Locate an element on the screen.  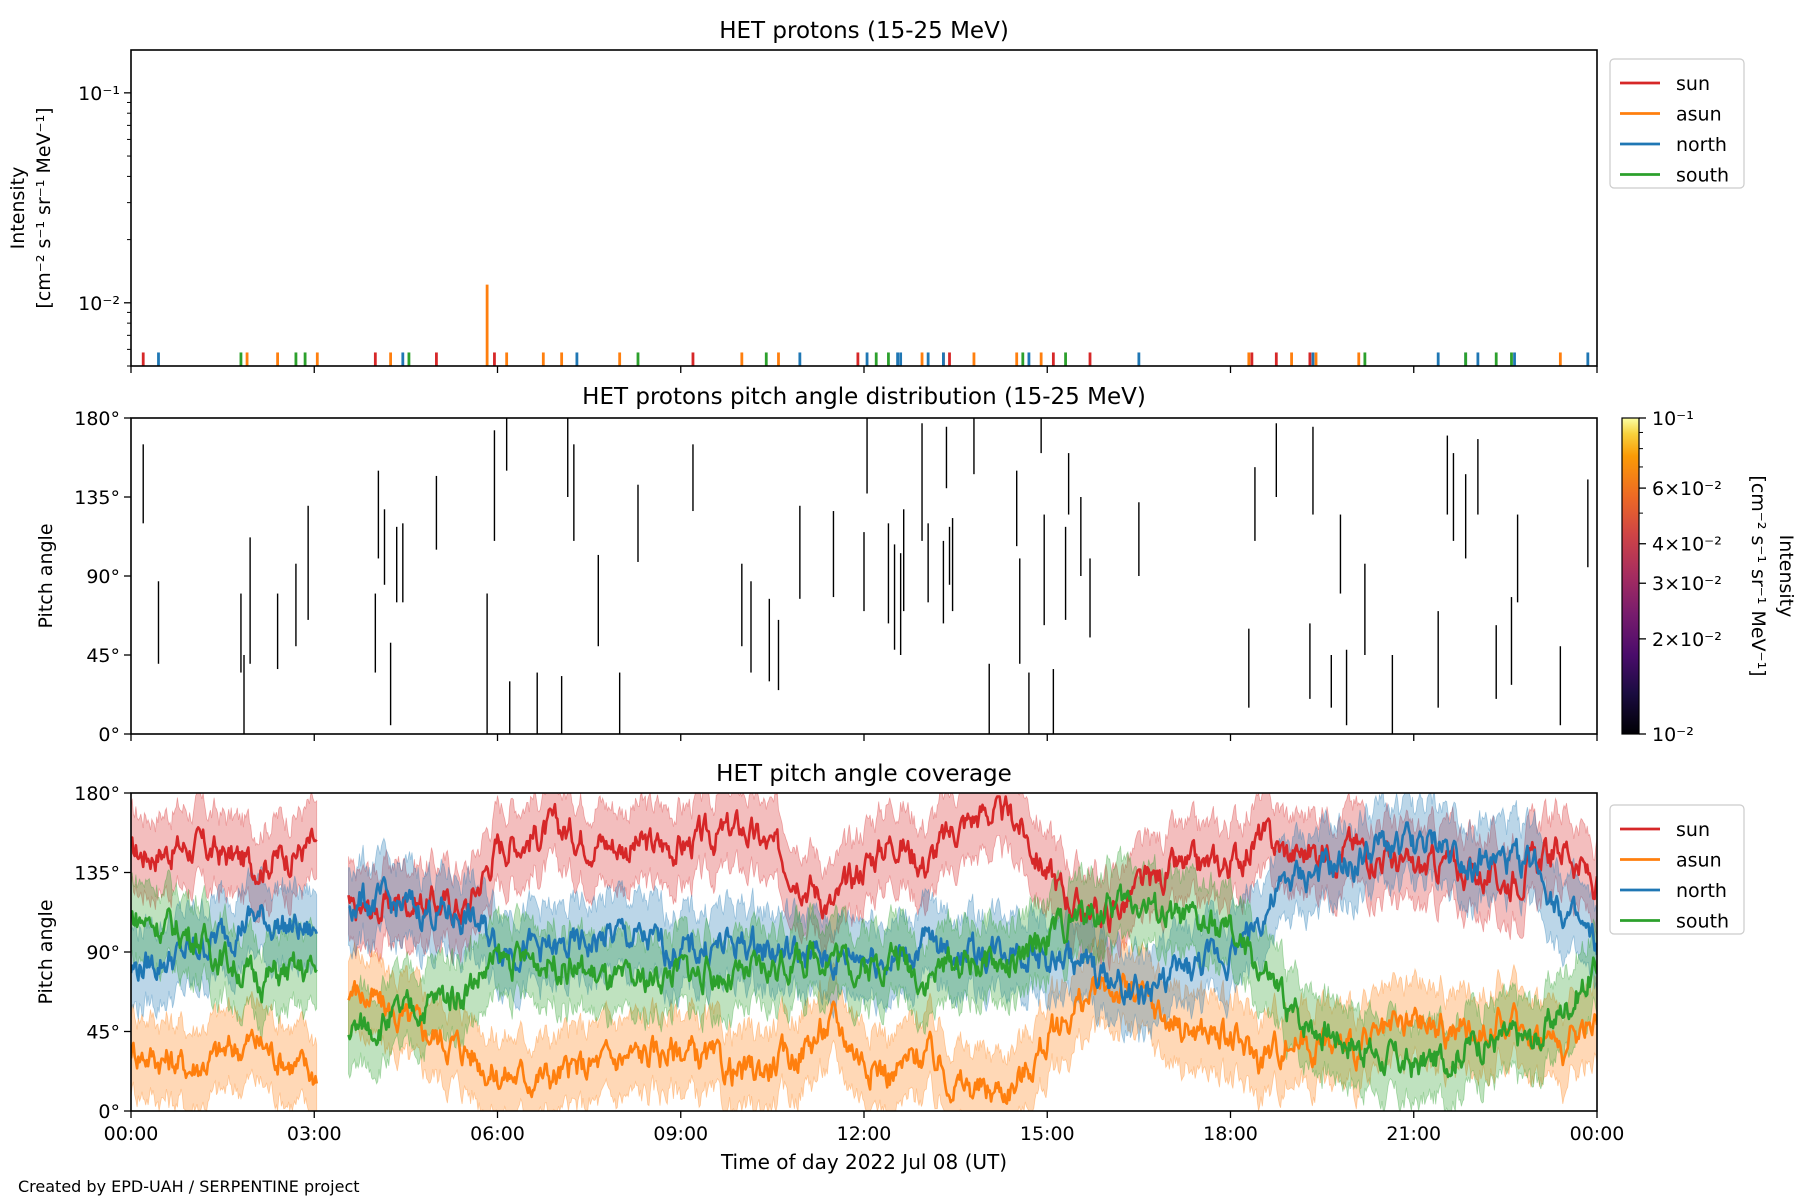
y-tick-label: 10⁻² is located at coordinates (99, 304).